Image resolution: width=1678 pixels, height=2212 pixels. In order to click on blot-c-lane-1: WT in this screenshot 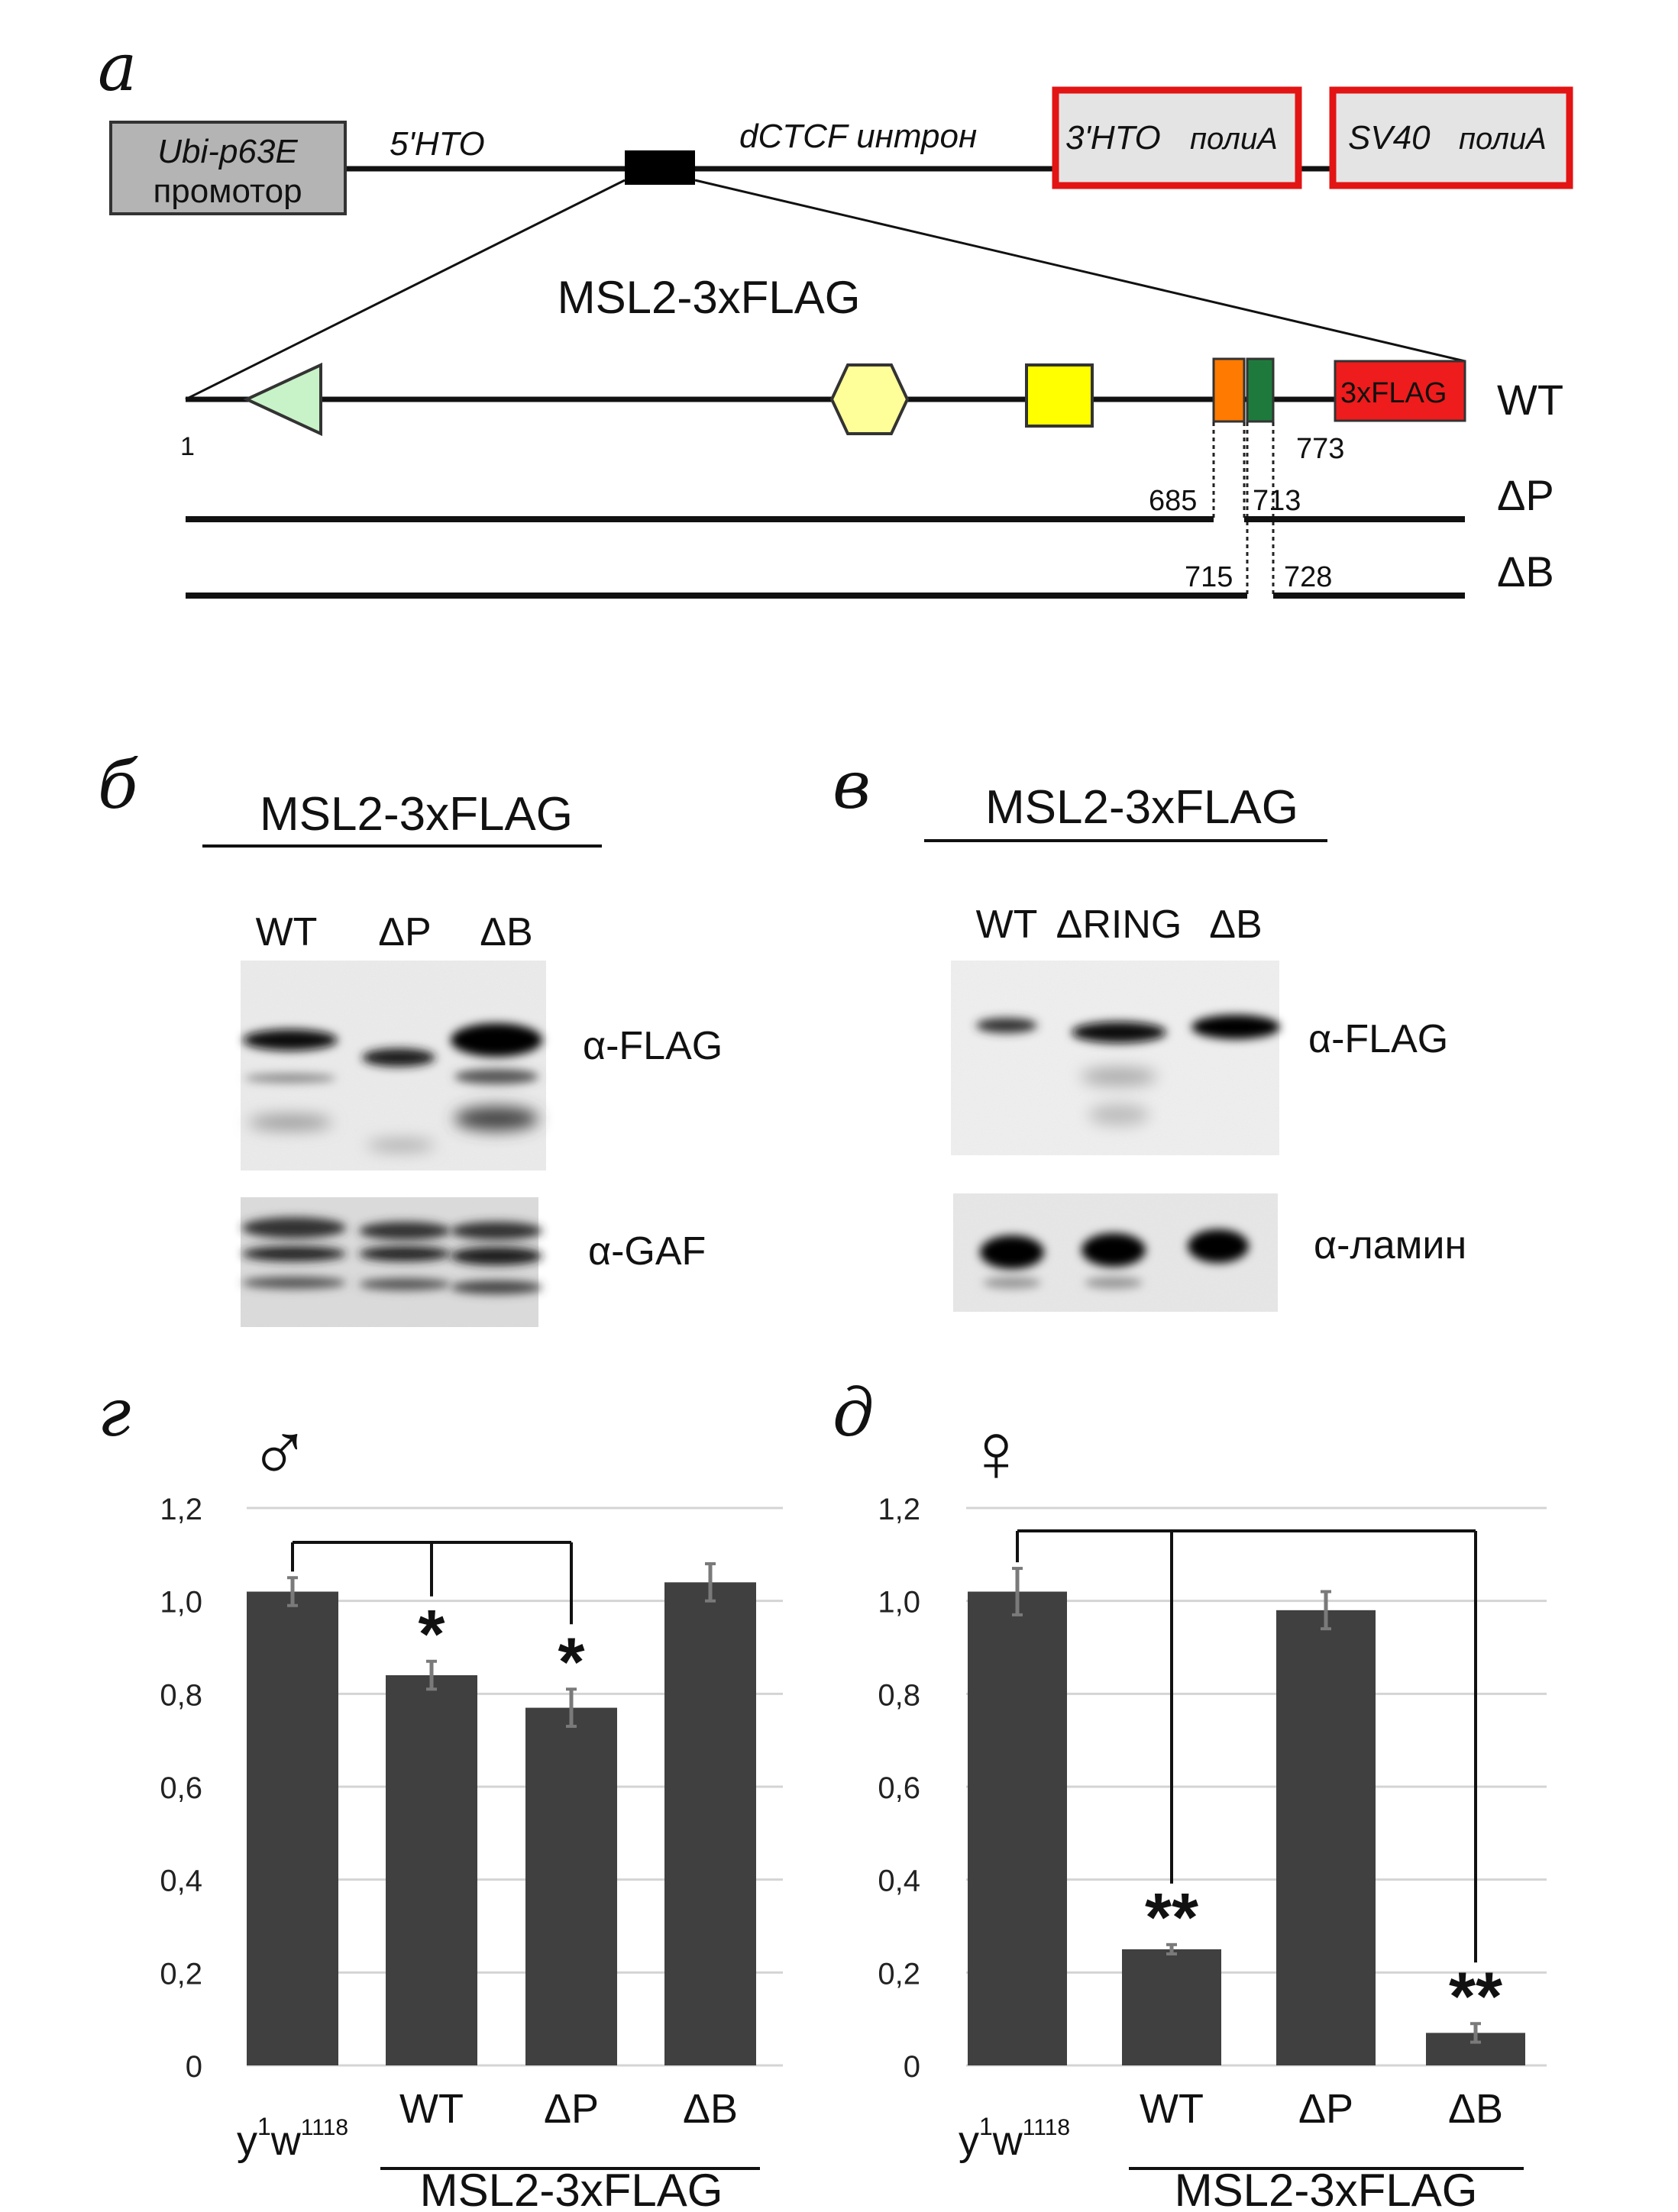, I will do `click(1007, 925)`.